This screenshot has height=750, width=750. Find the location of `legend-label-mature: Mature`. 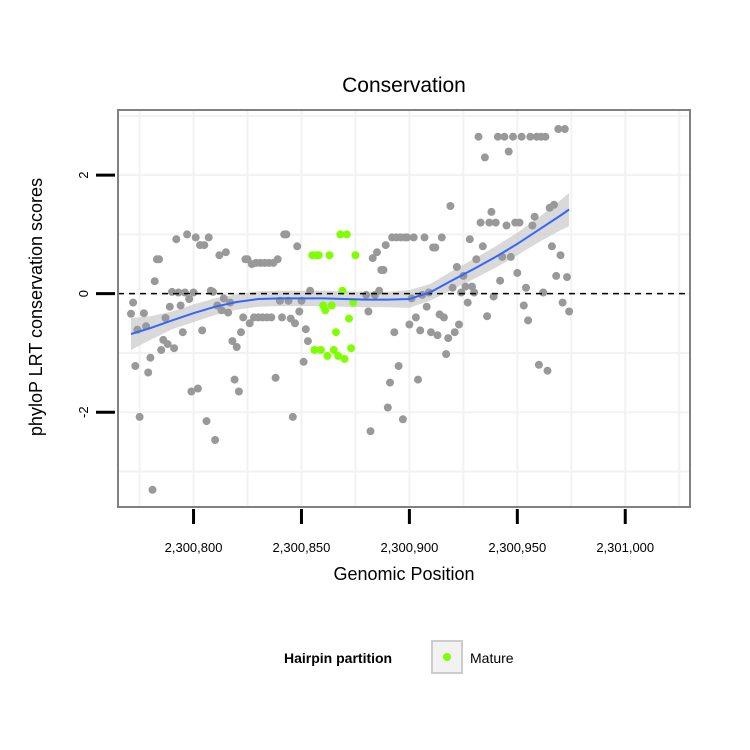

legend-label-mature: Mature is located at coordinates (492, 658).